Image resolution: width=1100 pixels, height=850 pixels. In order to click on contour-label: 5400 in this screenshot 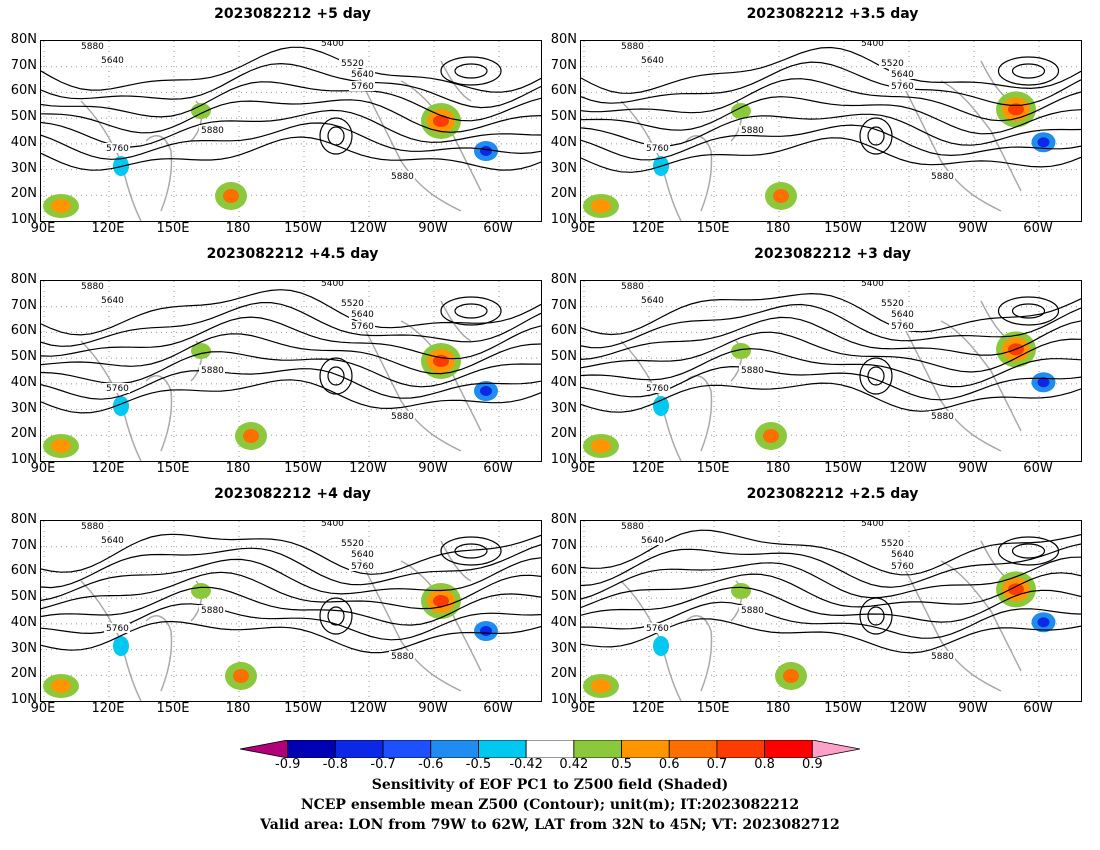, I will do `click(332, 525)`.